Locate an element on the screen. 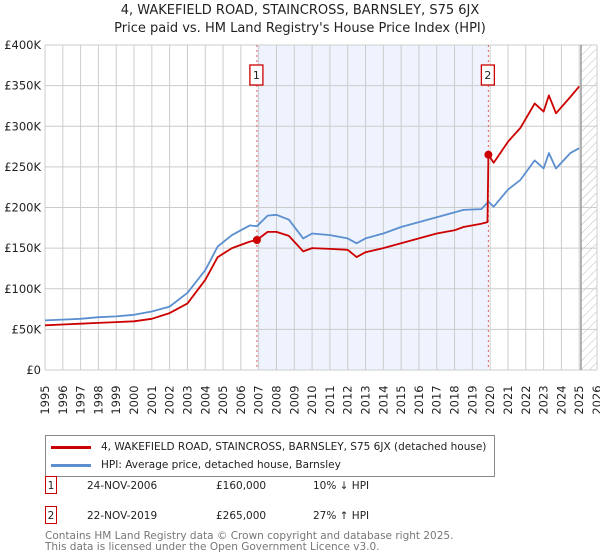  x-tick-label: 2000 is located at coordinates (134, 399).